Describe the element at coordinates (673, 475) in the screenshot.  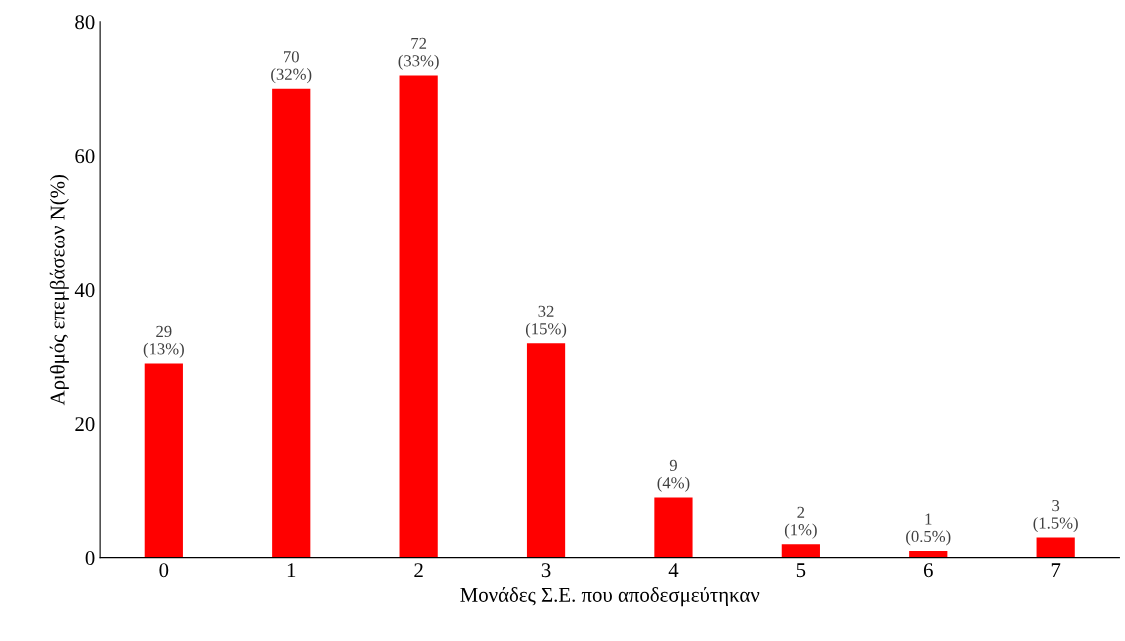
I see `data-label: 9 (4%)` at that location.